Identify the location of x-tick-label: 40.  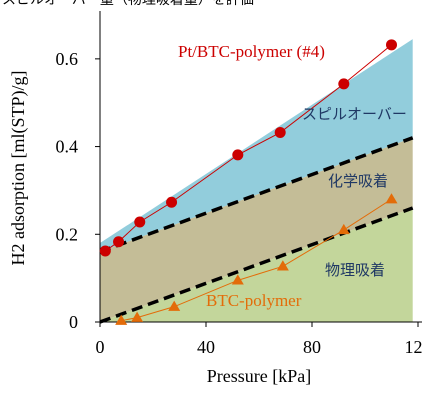
(206, 347).